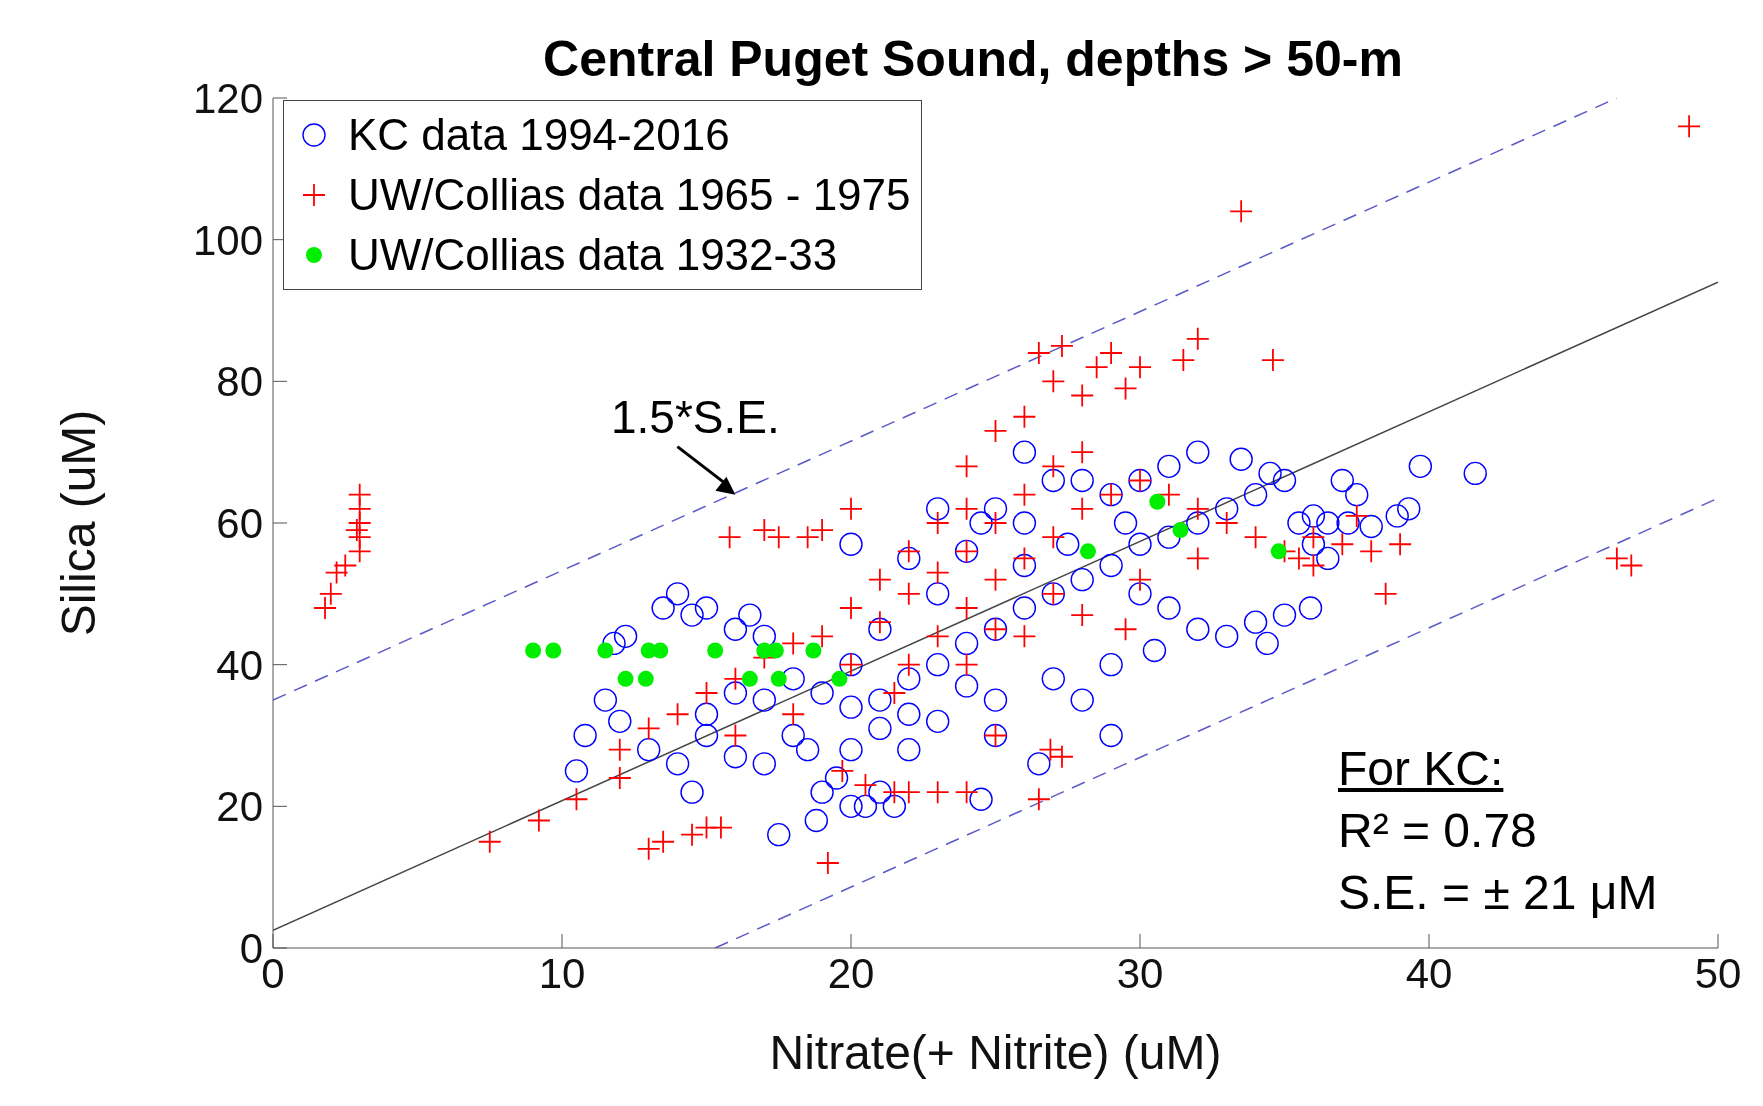  Describe the element at coordinates (1140, 973) in the screenshot. I see `x-tick-label: 30` at that location.